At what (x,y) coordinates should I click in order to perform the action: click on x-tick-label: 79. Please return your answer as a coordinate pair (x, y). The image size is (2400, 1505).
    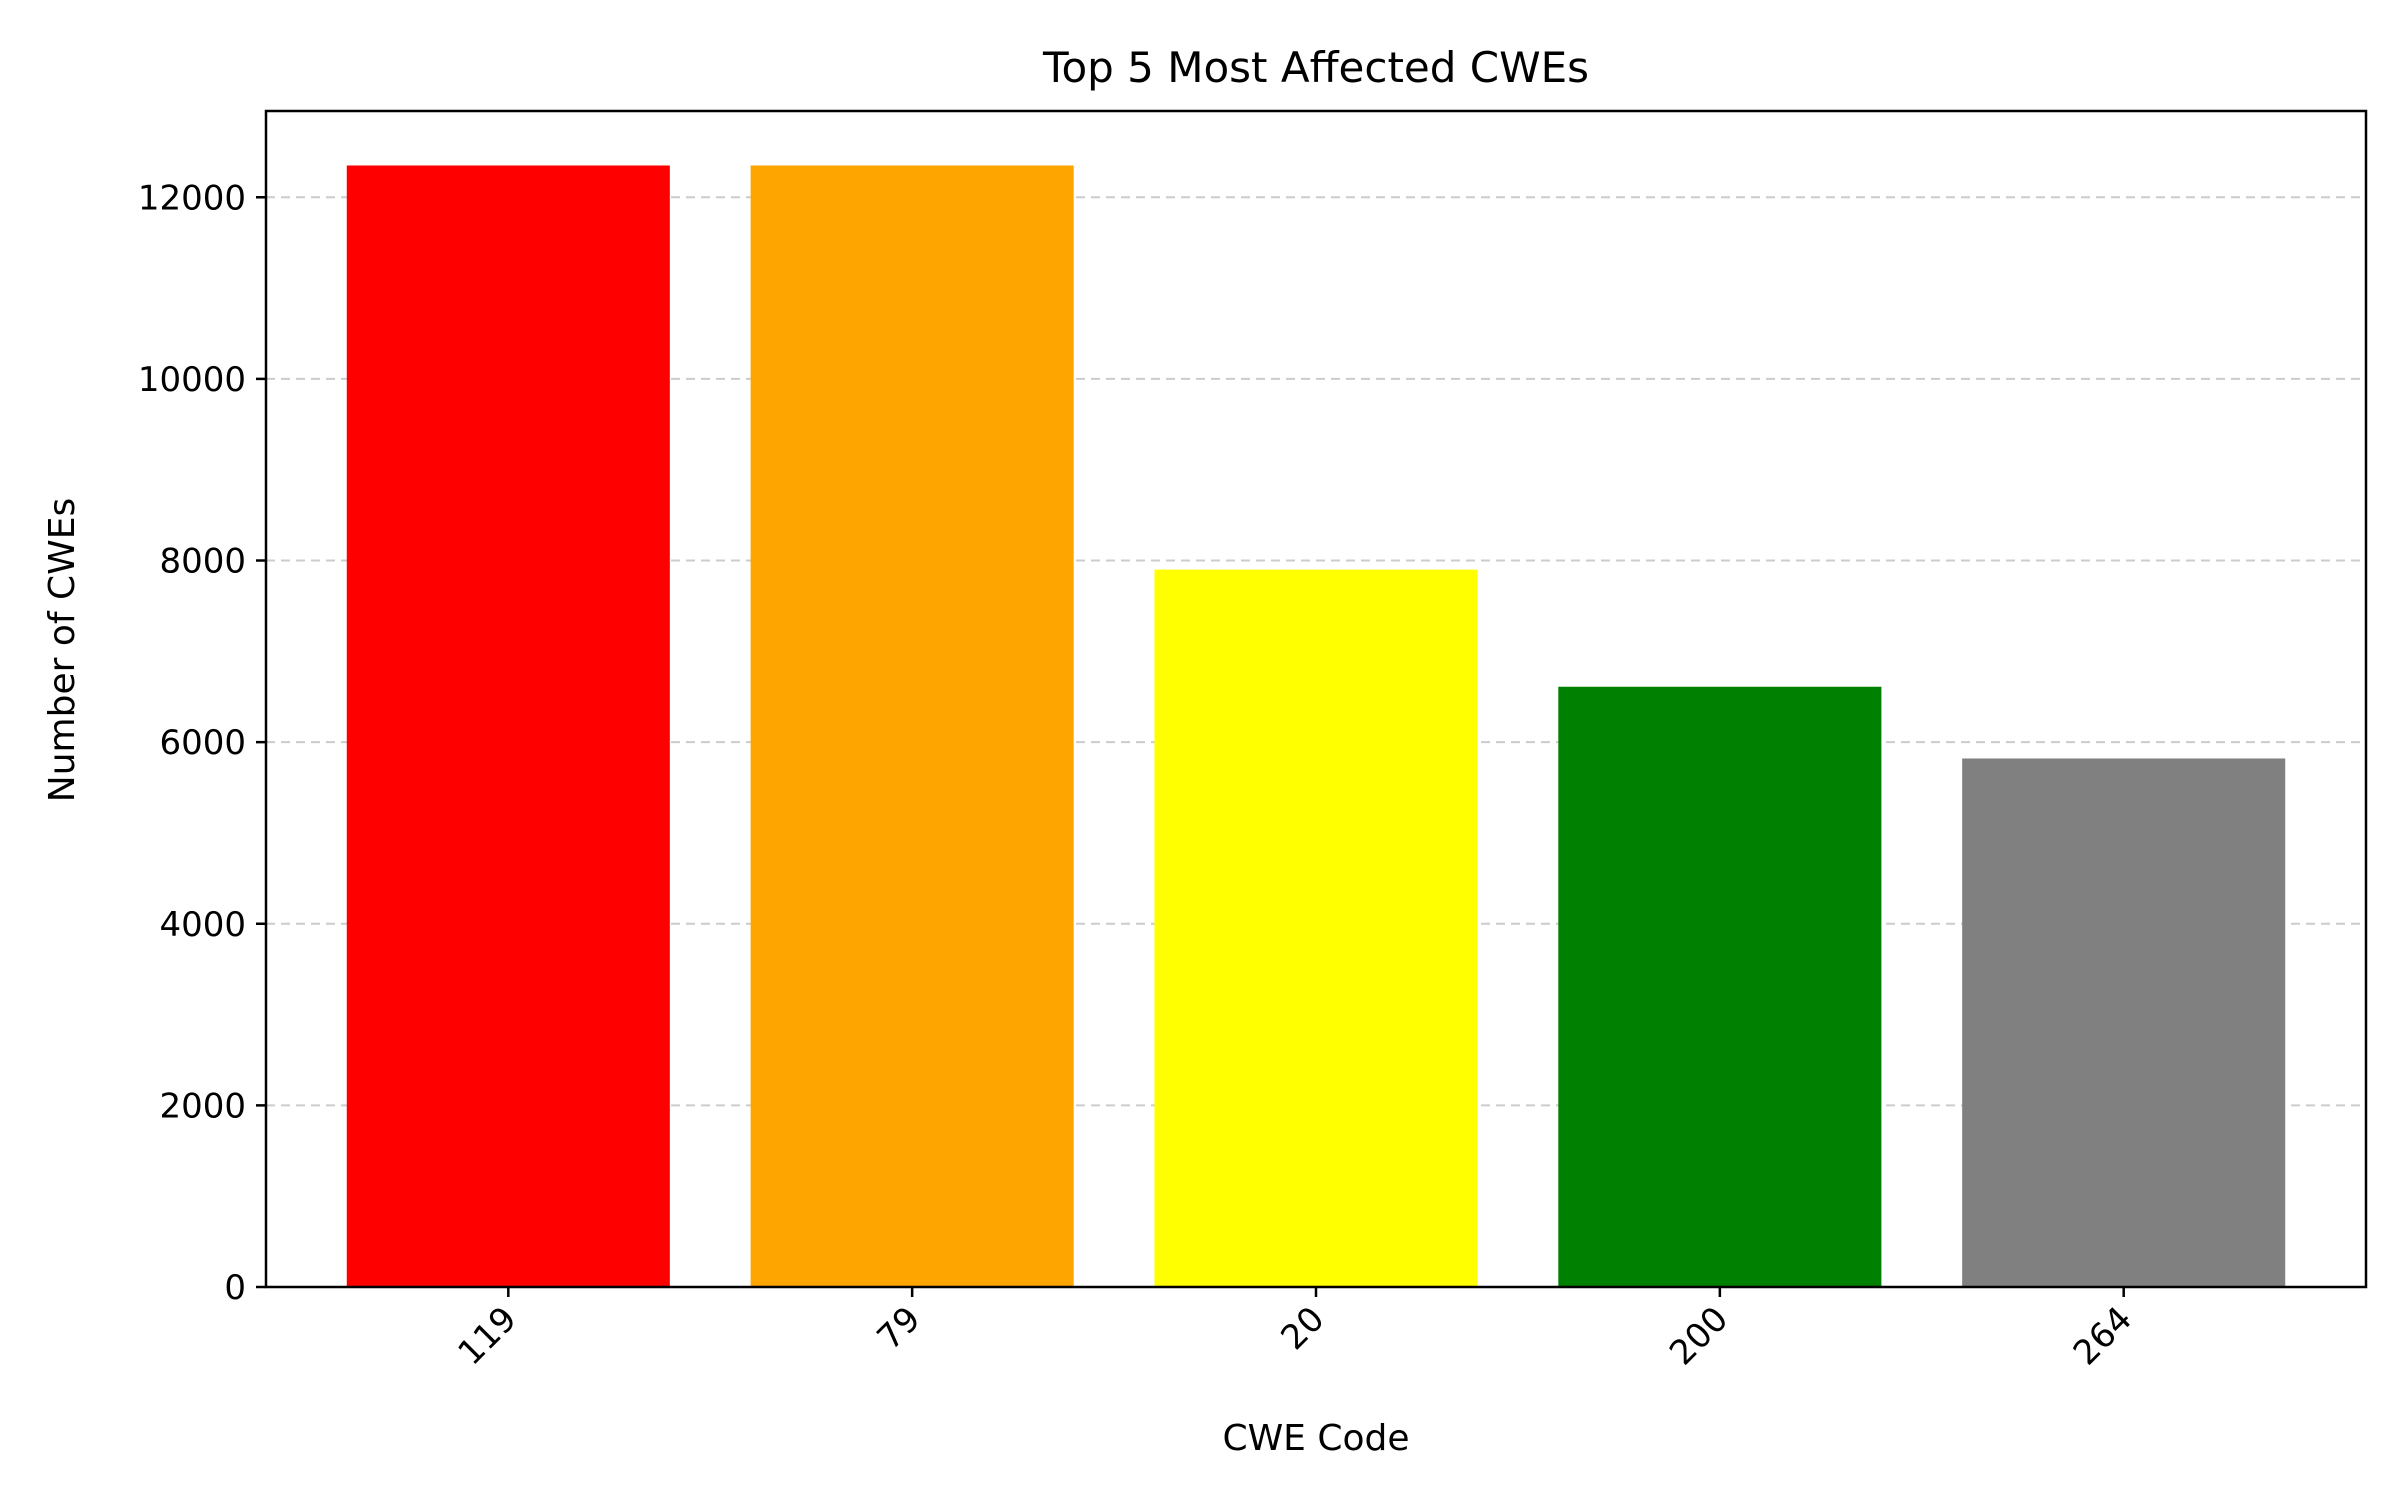
    Looking at the image, I should click on (899, 1328).